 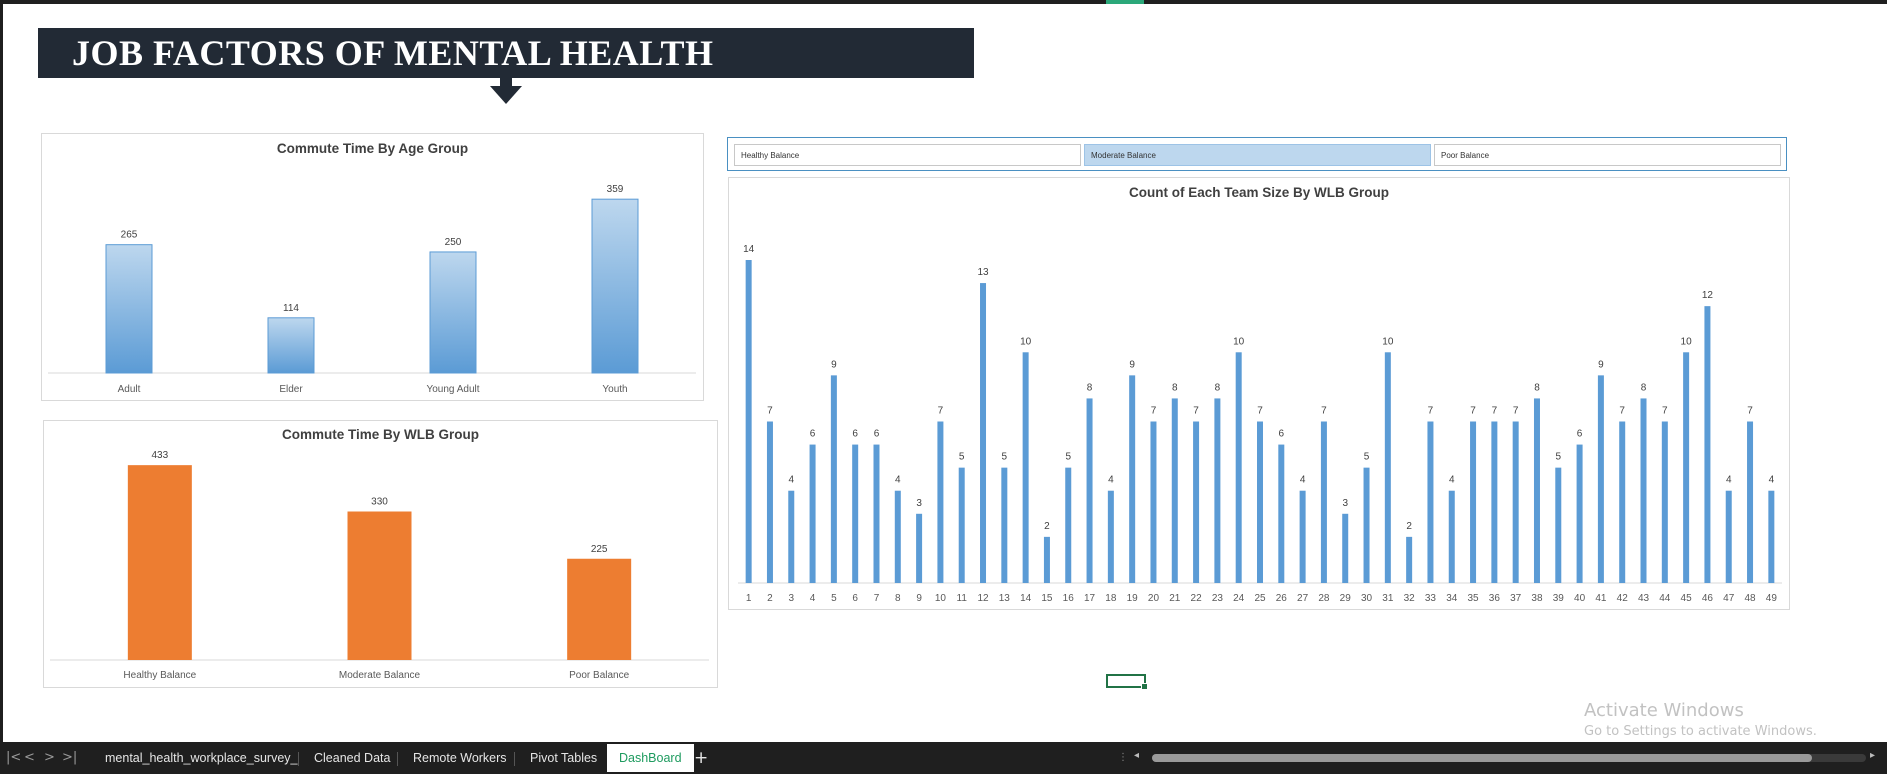 I want to click on category-tick-label: 41, so click(x=1601, y=598).